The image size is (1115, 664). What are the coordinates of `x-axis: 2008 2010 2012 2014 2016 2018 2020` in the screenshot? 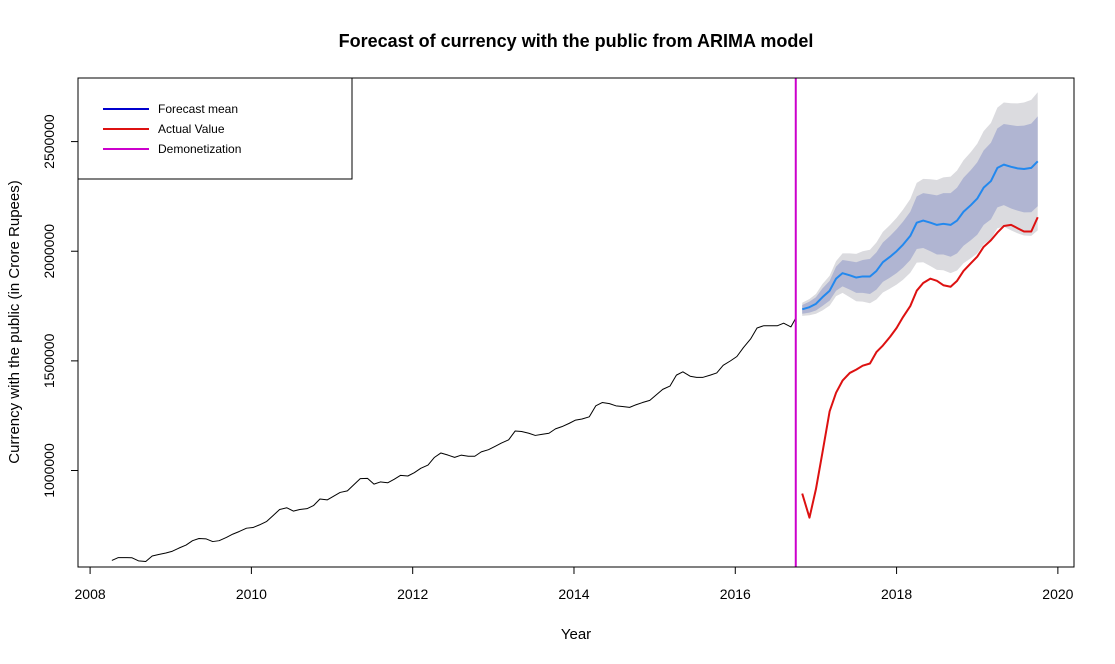 It's located at (574, 584).